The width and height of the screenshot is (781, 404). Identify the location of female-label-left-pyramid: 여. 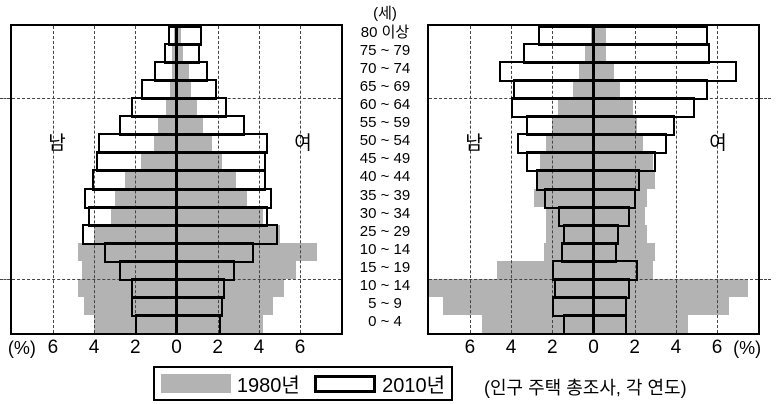
(303, 143).